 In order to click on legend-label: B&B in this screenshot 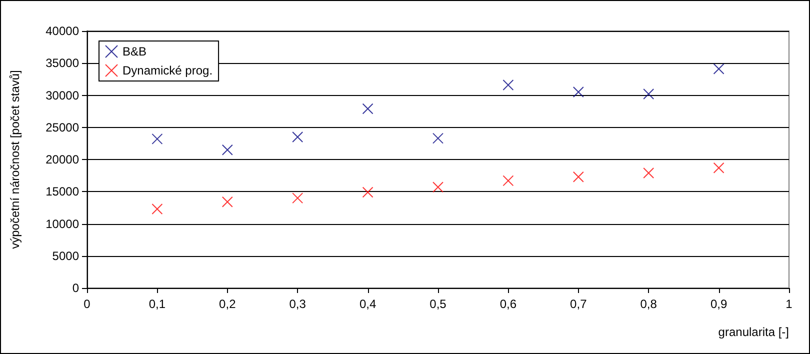, I will do `click(134, 51)`.